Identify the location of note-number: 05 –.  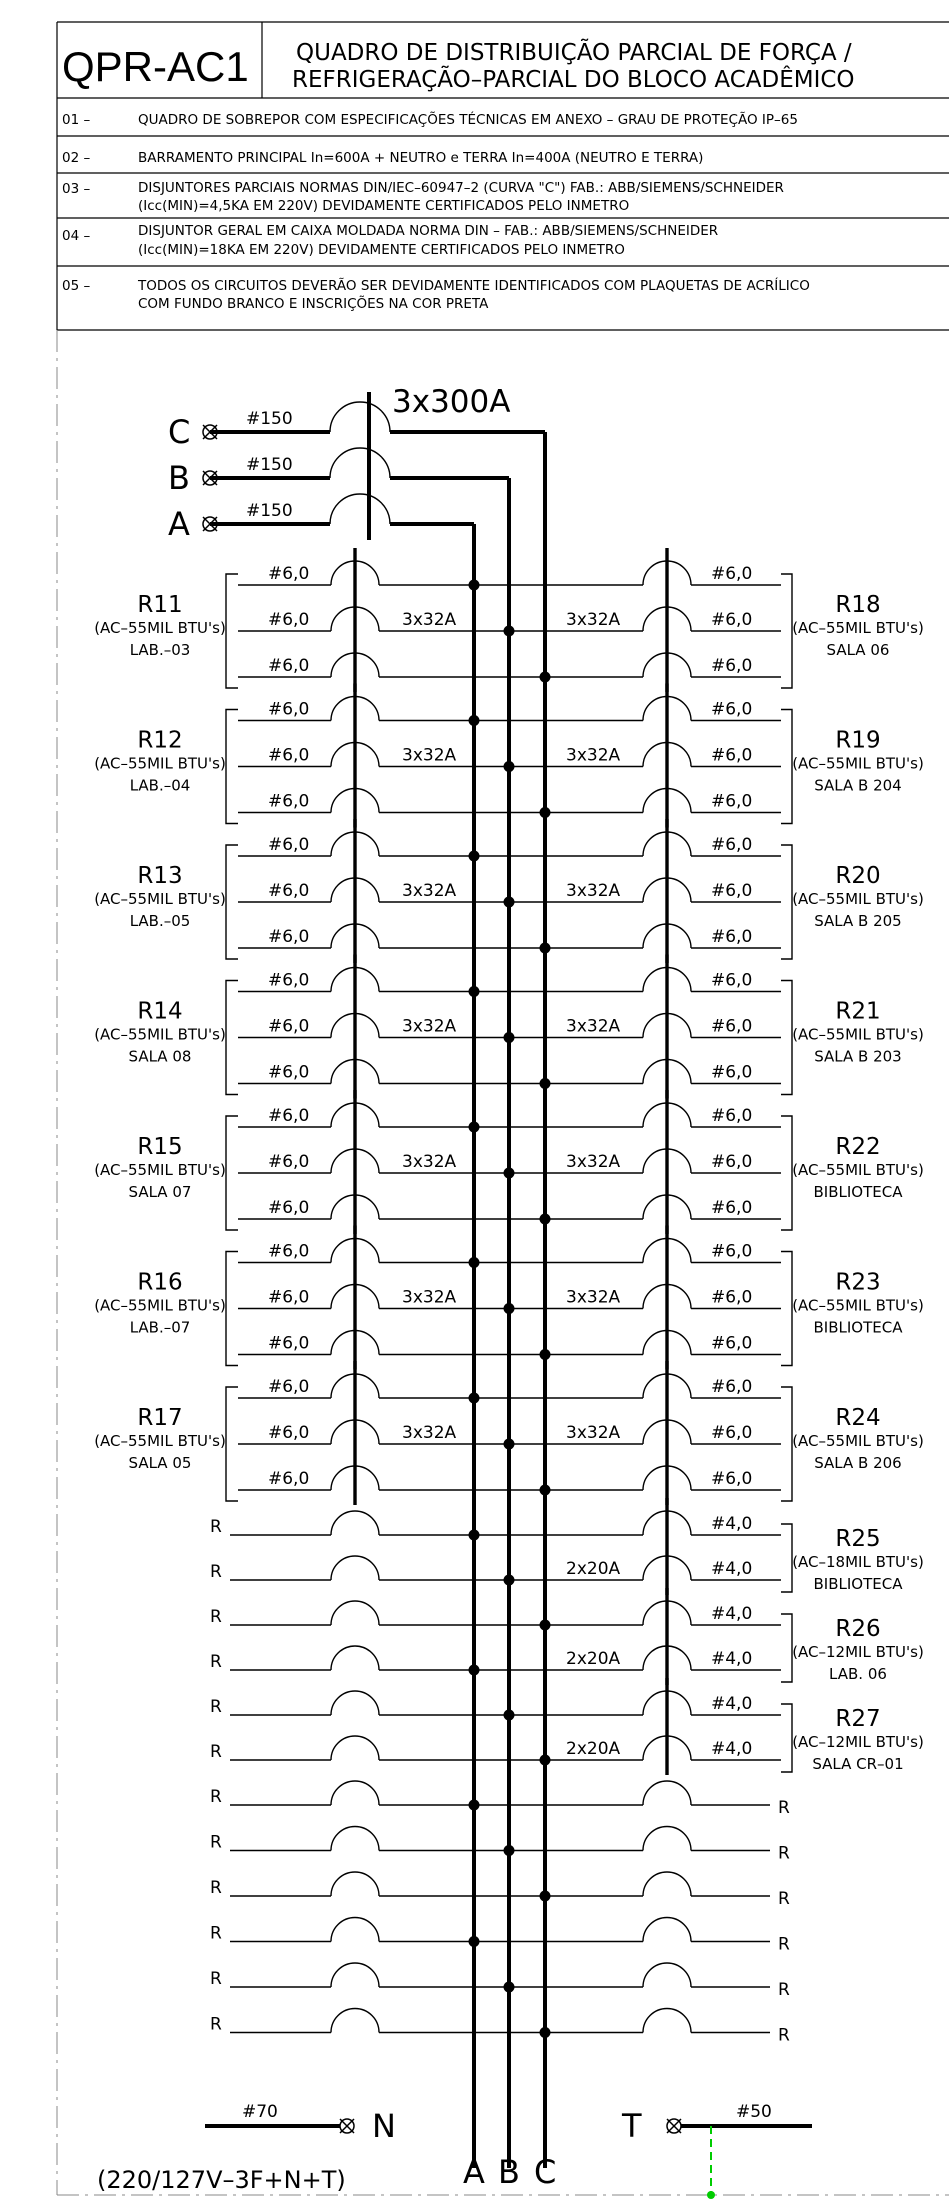
(76, 286).